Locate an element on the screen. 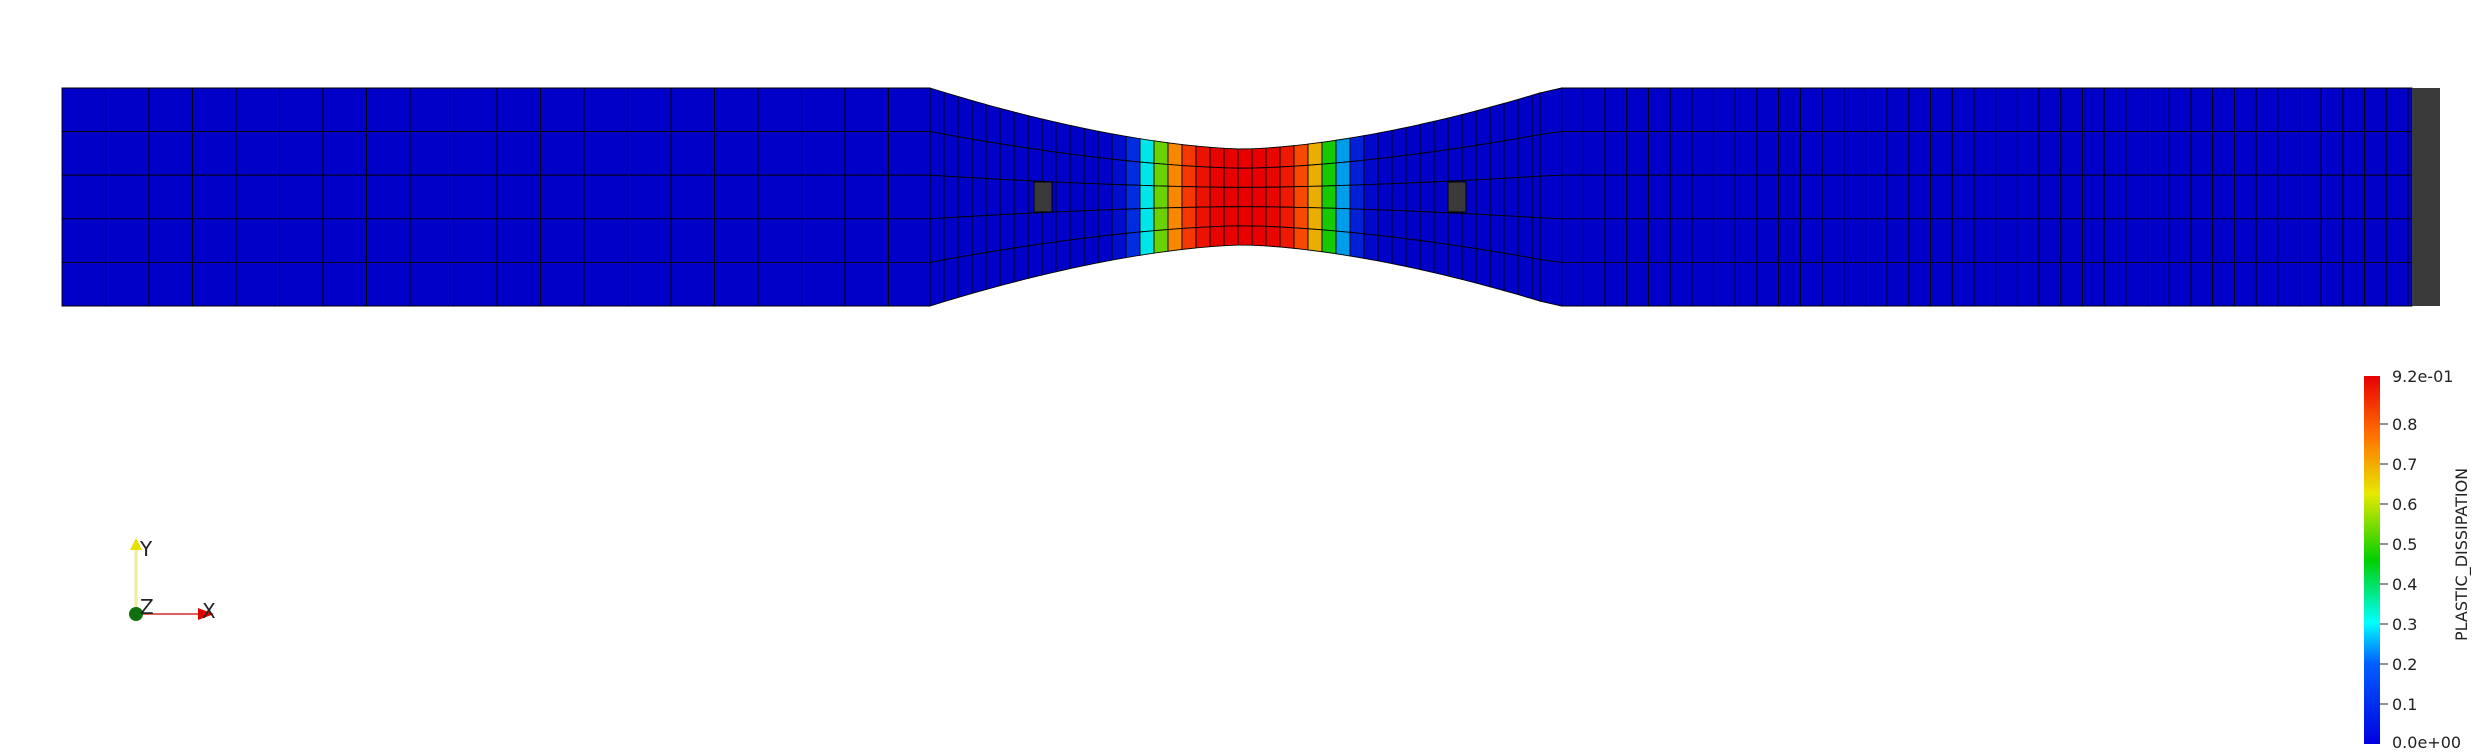 The height and width of the screenshot is (753, 2476). color-legend-bar is located at coordinates (2372, 560).